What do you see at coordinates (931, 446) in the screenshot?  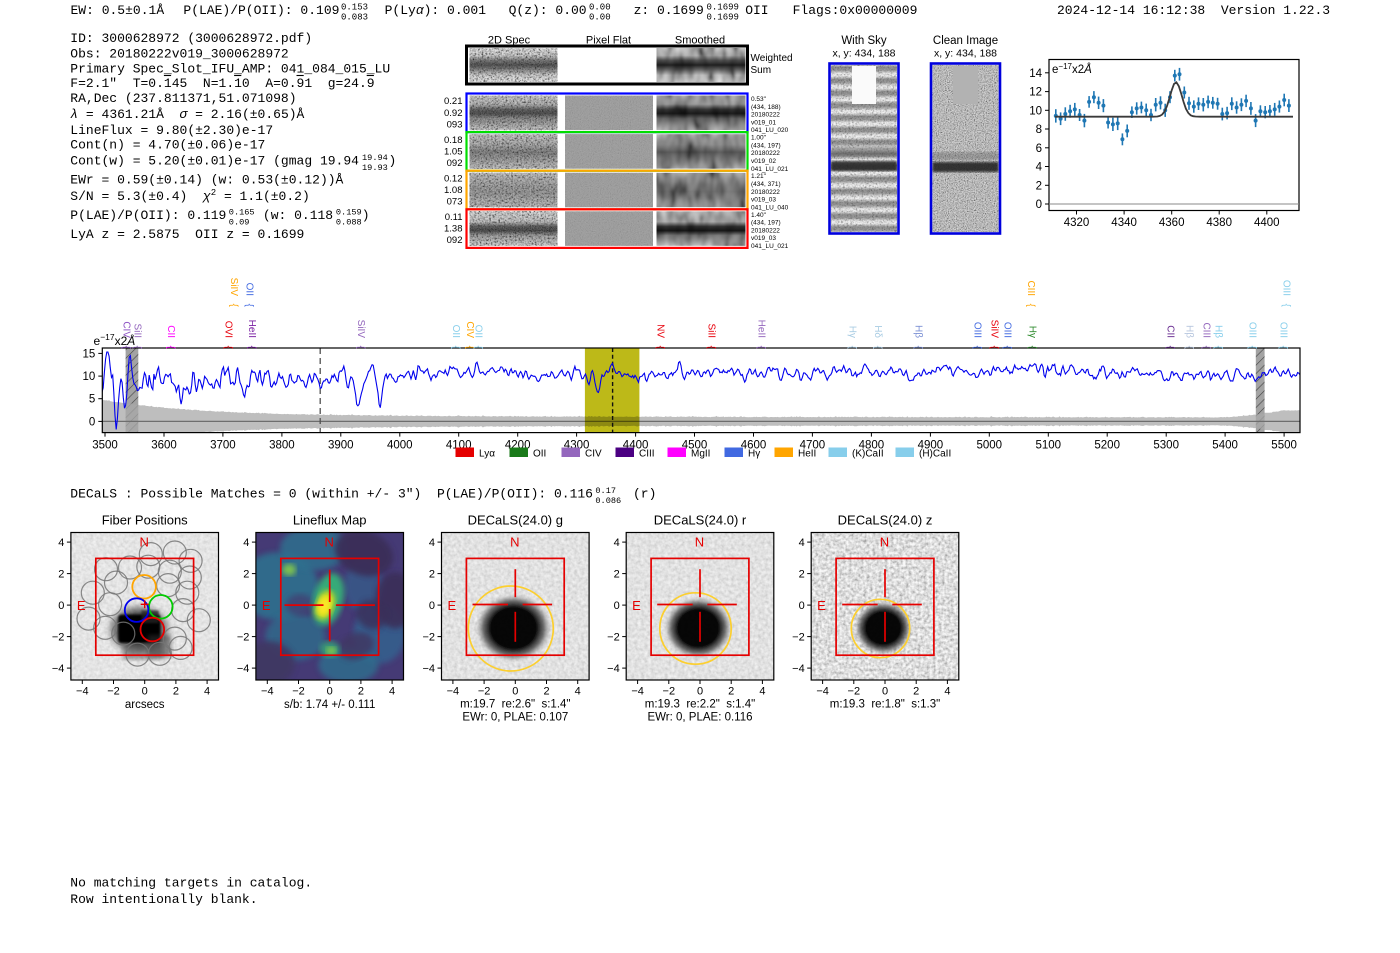 I see `svg-text: 4900` at bounding box center [931, 446].